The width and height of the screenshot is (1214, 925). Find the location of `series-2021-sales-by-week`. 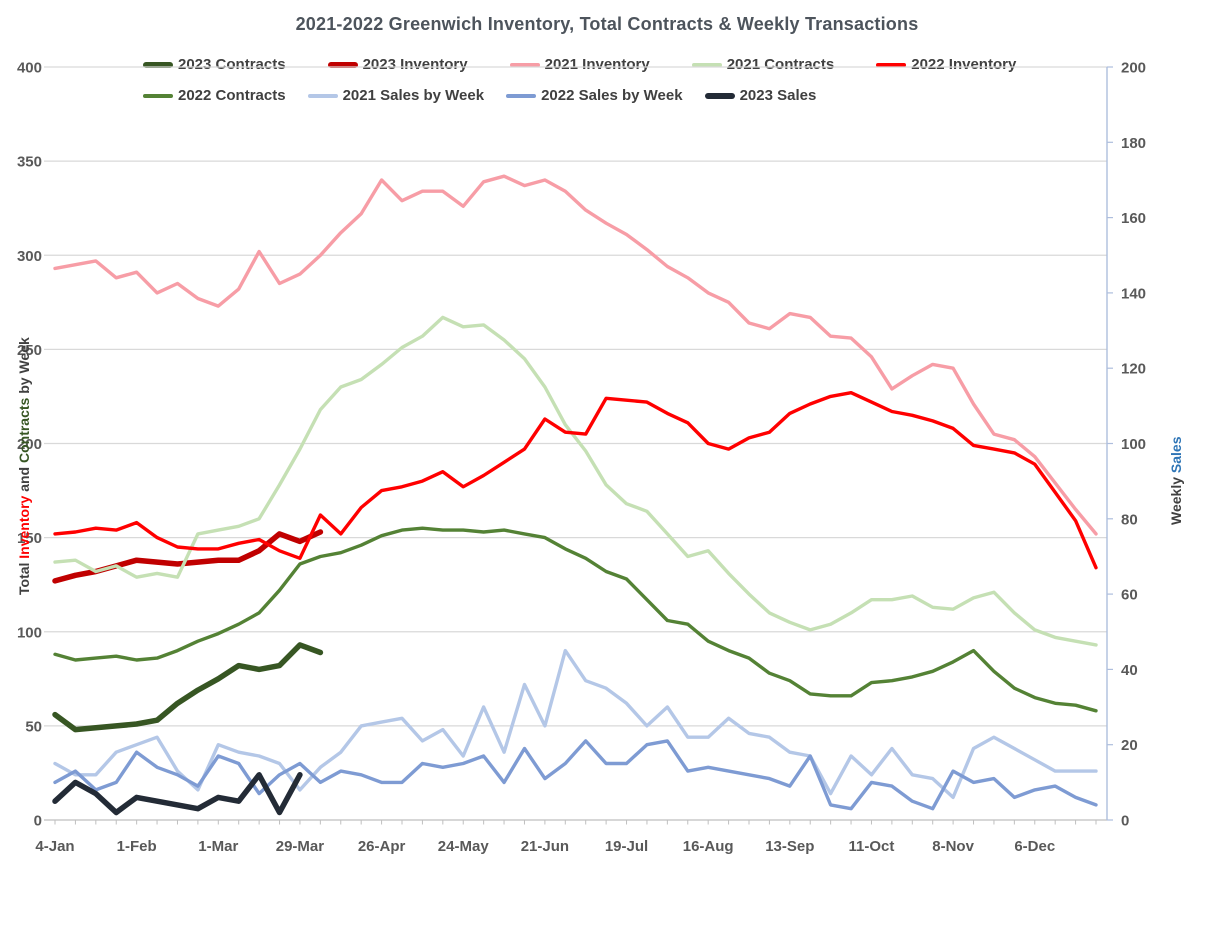

series-2021-sales-by-week is located at coordinates (575, 724).